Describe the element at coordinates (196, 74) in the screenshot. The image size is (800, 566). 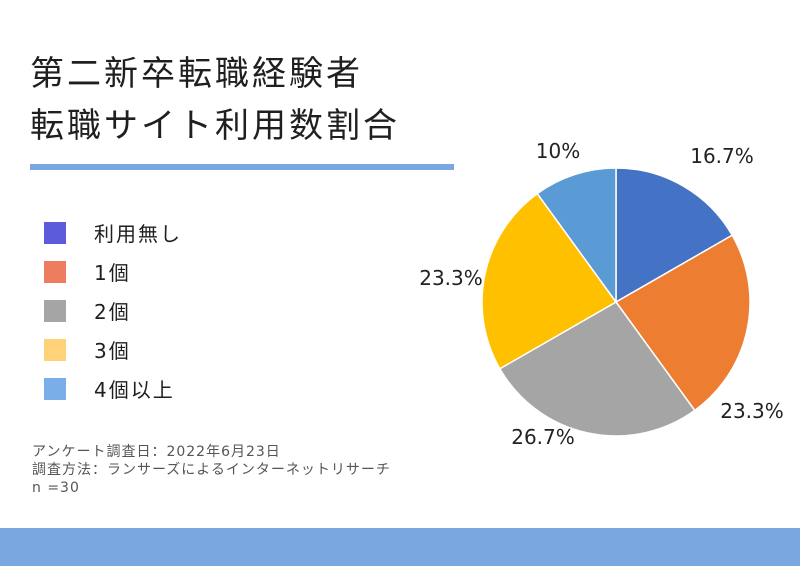
I see `title-line-1: 第二新卒転職経験者` at that location.